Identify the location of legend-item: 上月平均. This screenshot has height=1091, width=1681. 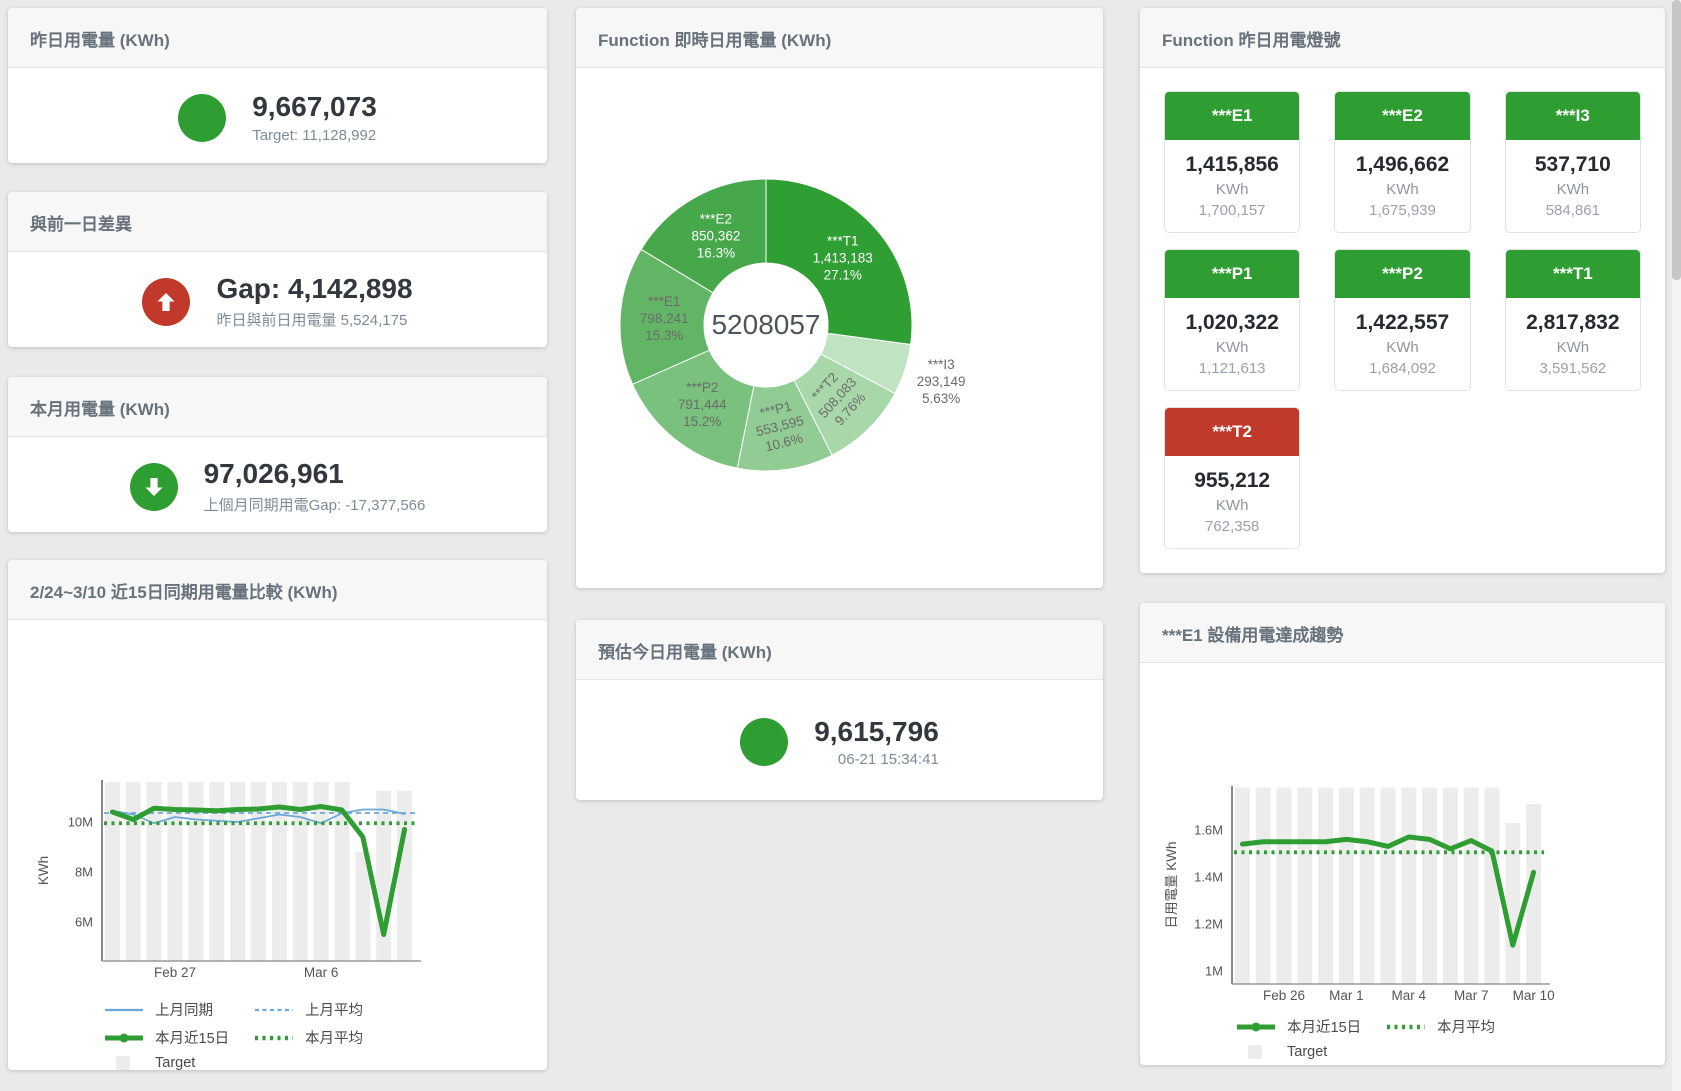
(328, 1009).